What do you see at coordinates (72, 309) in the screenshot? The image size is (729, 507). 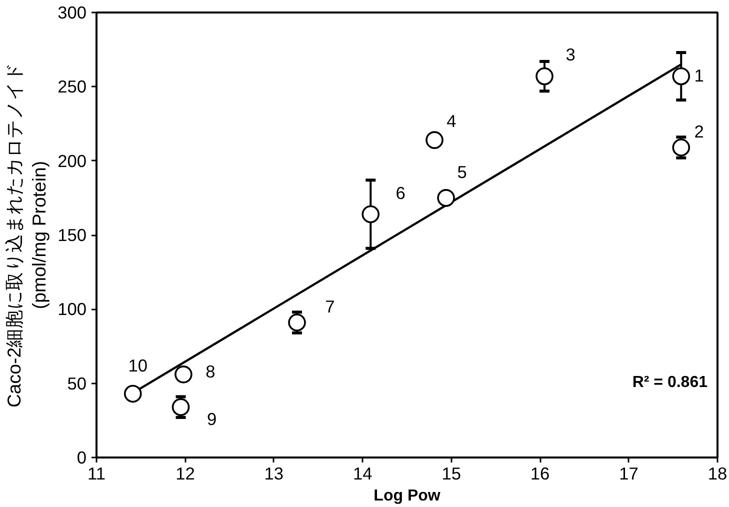 I see `y-tick-label: 100` at bounding box center [72, 309].